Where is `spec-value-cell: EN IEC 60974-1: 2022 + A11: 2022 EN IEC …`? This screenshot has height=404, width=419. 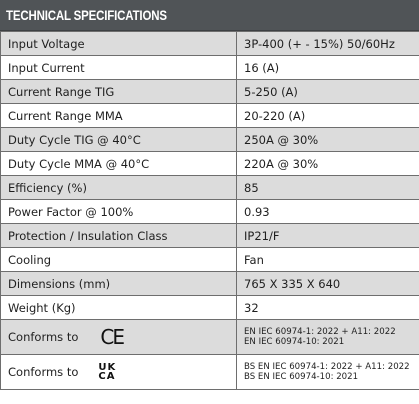
spec-value-cell: EN IEC 60974-1: 2022 + A11: 2022 EN IEC … is located at coordinates (327, 337).